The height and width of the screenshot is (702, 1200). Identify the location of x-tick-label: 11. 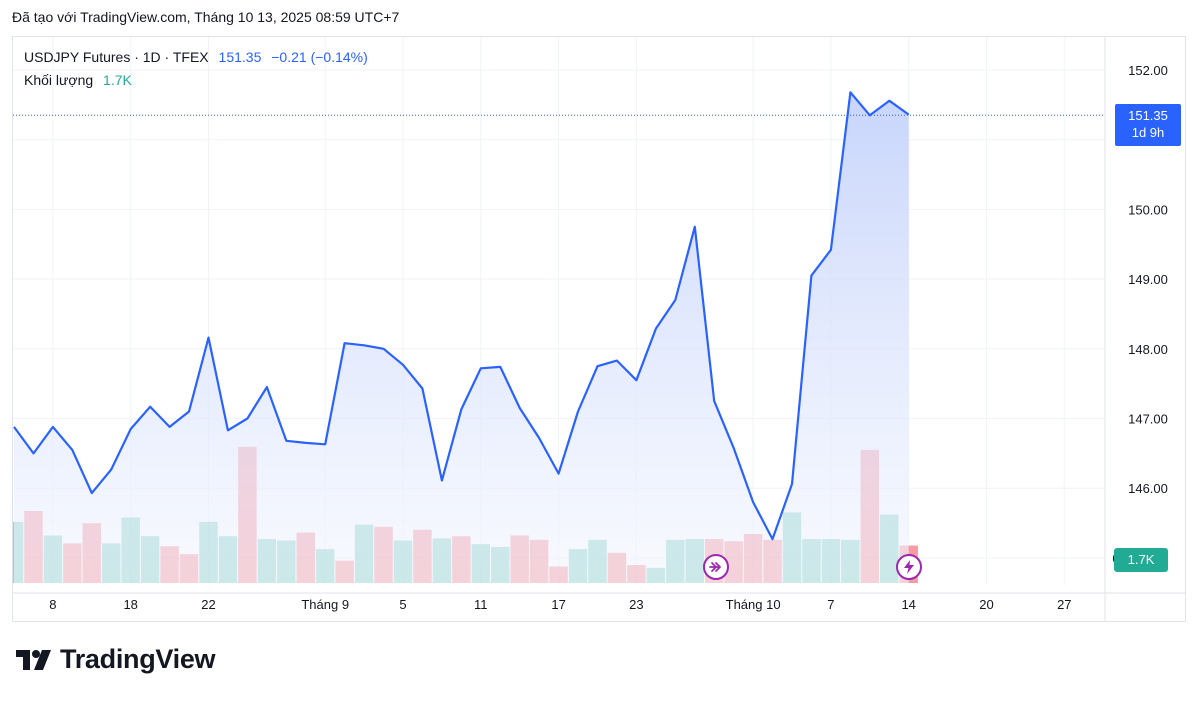
(481, 604).